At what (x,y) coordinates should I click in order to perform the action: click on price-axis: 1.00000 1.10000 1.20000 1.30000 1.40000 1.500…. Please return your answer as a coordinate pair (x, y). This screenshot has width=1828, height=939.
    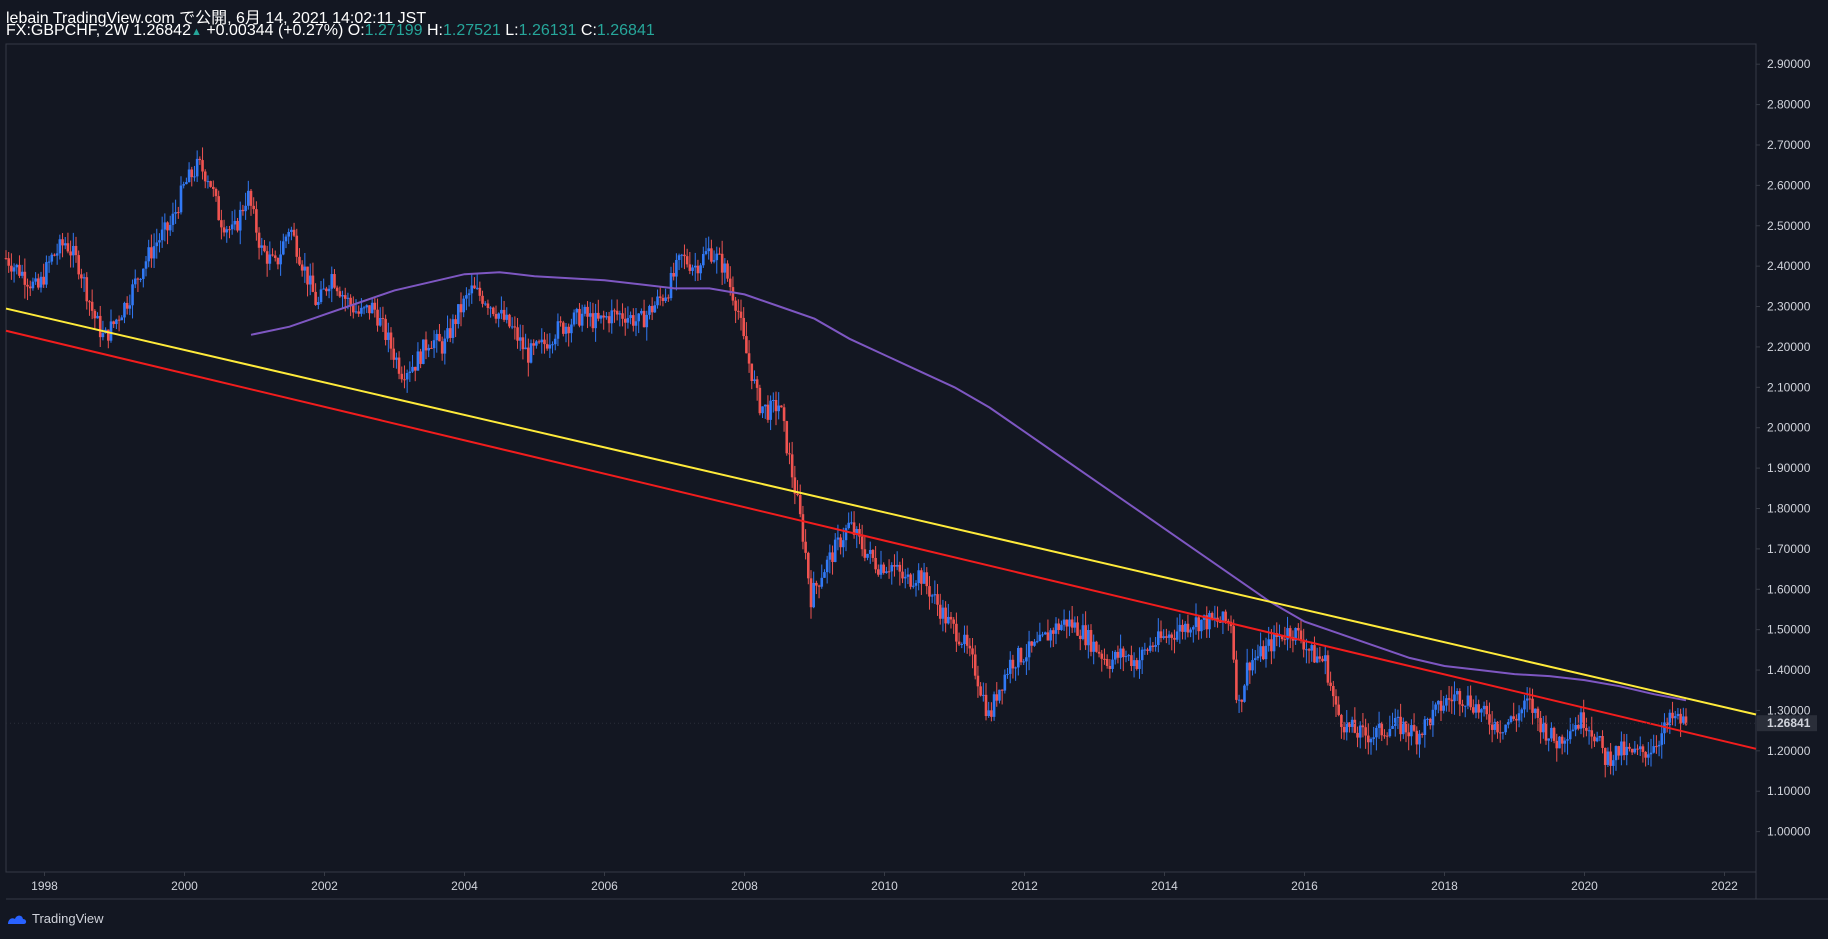
    Looking at the image, I should click on (1786, 448).